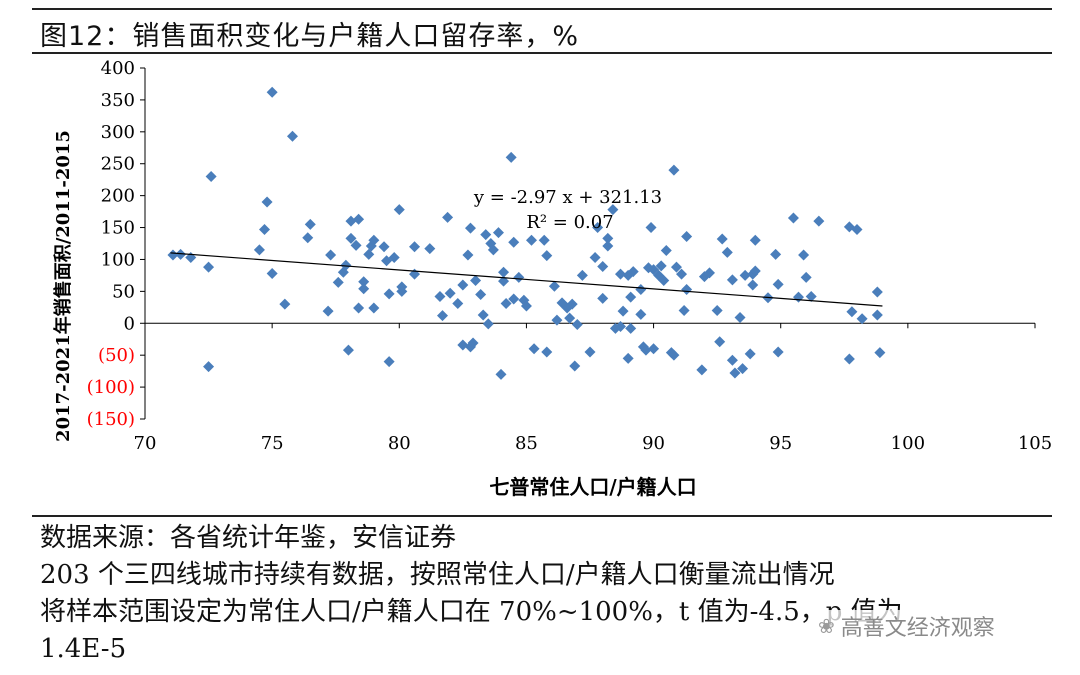  What do you see at coordinates (569, 222) in the screenshot?
I see `trendline-r-squared: R² = 0.07` at bounding box center [569, 222].